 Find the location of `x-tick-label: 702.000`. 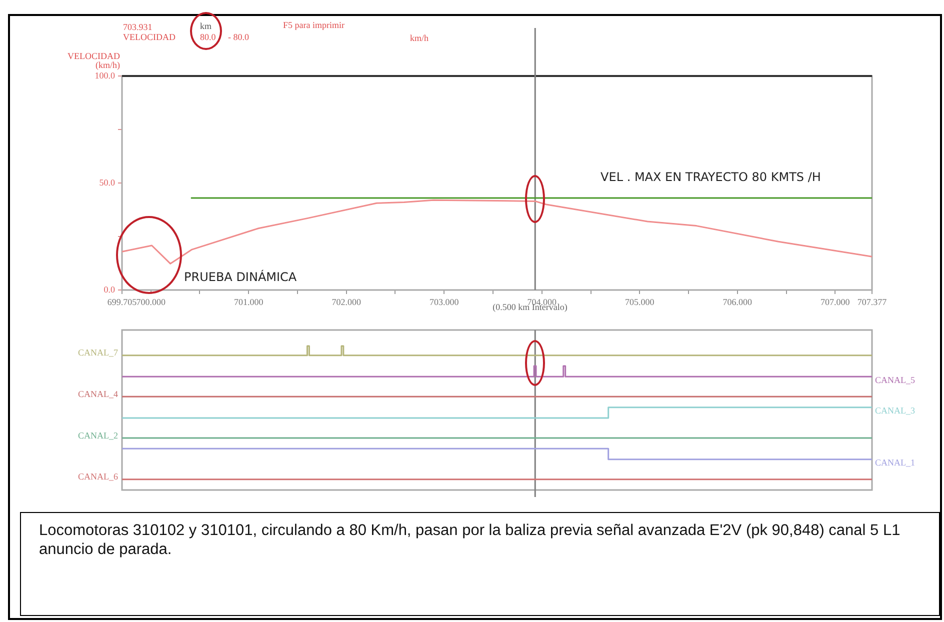

x-tick-label: 702.000 is located at coordinates (347, 301).